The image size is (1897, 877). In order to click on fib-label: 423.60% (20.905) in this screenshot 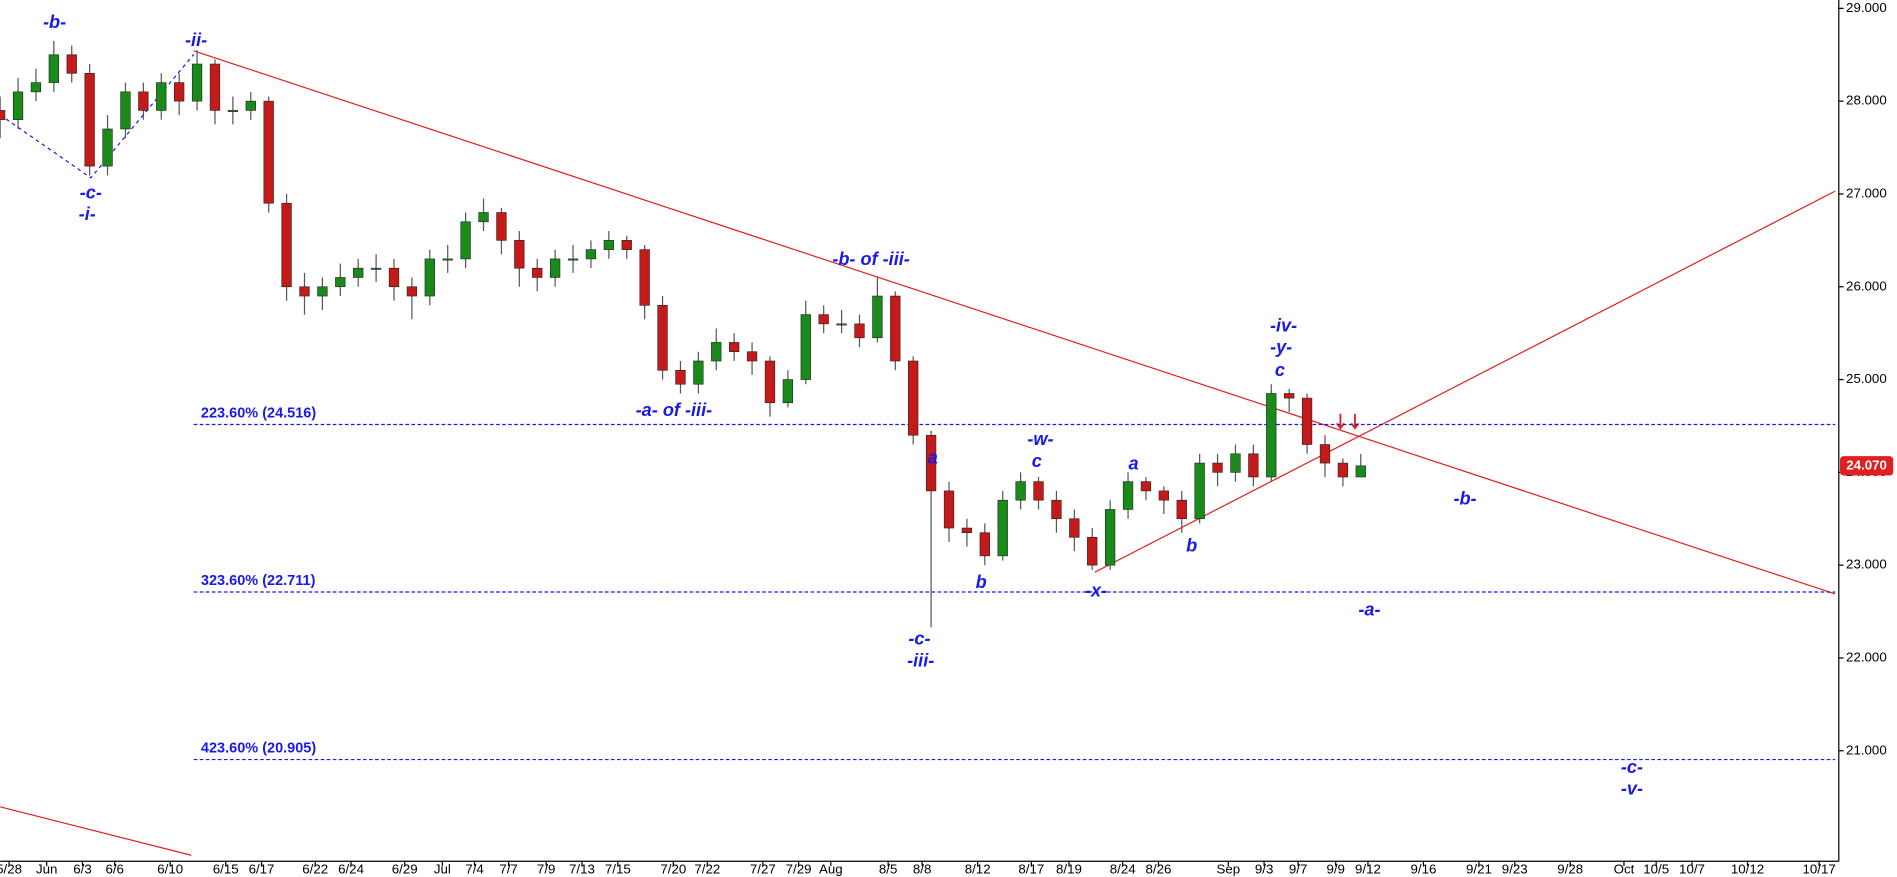, I will do `click(258, 749)`.